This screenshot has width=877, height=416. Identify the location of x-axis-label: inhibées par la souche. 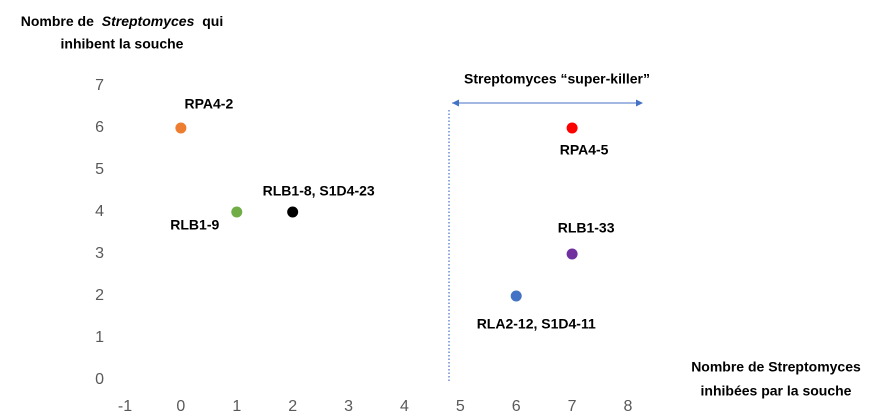
(776, 391).